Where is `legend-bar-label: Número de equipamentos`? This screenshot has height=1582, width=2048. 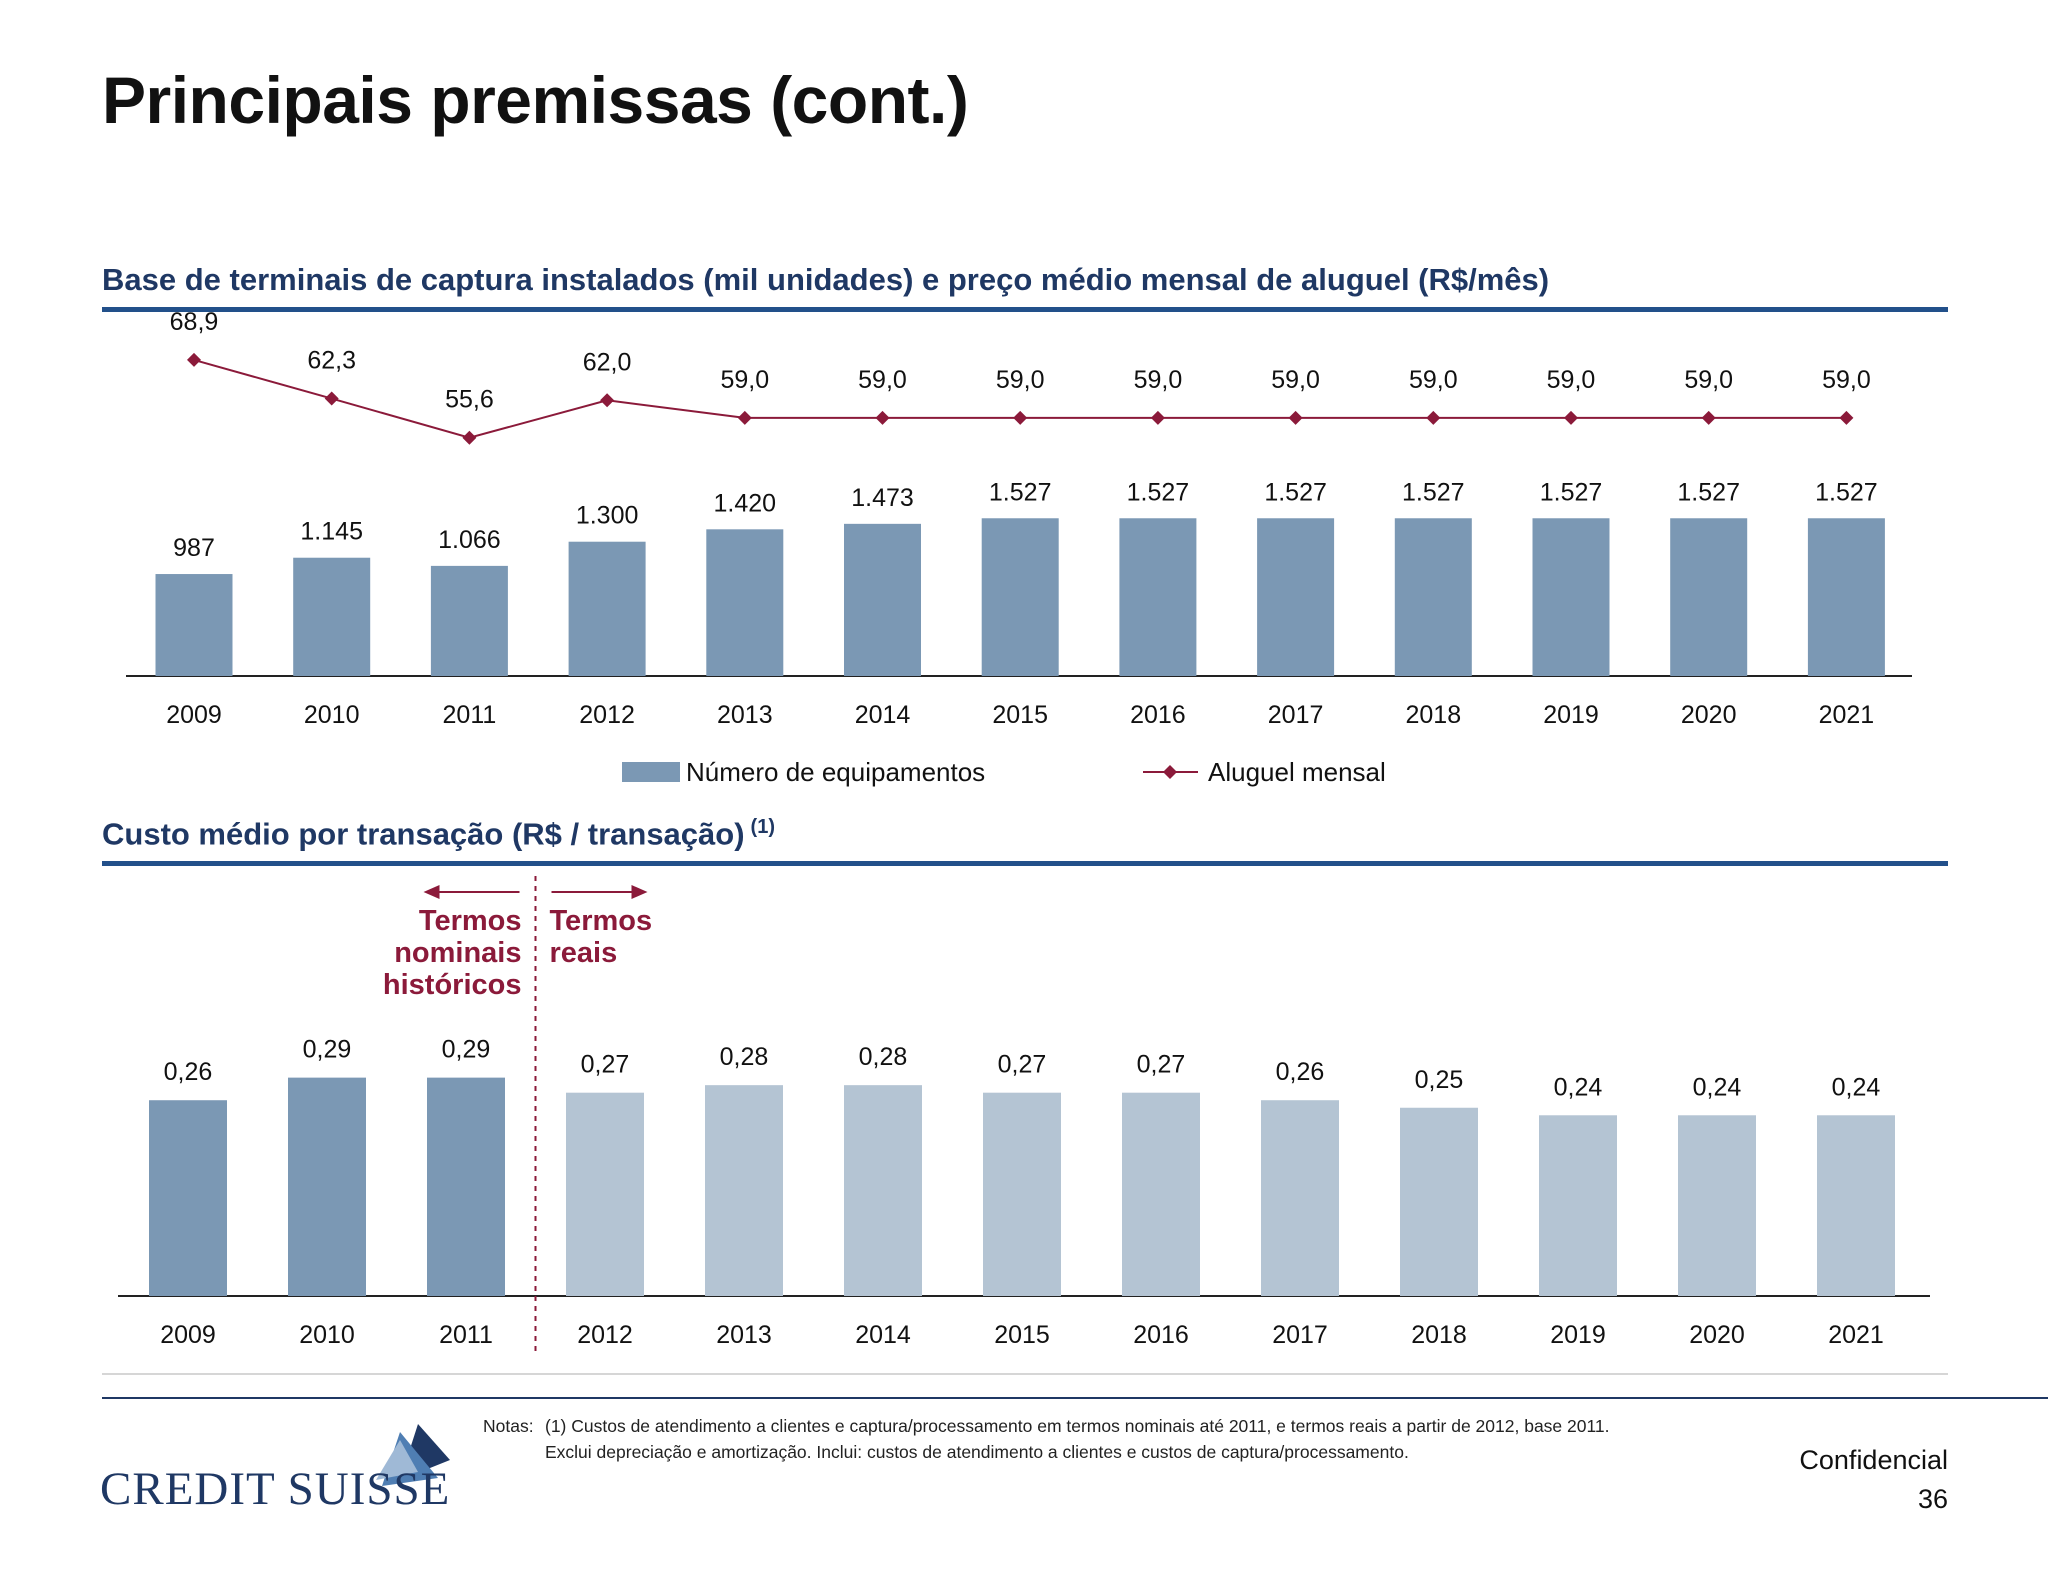
legend-bar-label: Número de equipamentos is located at coordinates (835, 772).